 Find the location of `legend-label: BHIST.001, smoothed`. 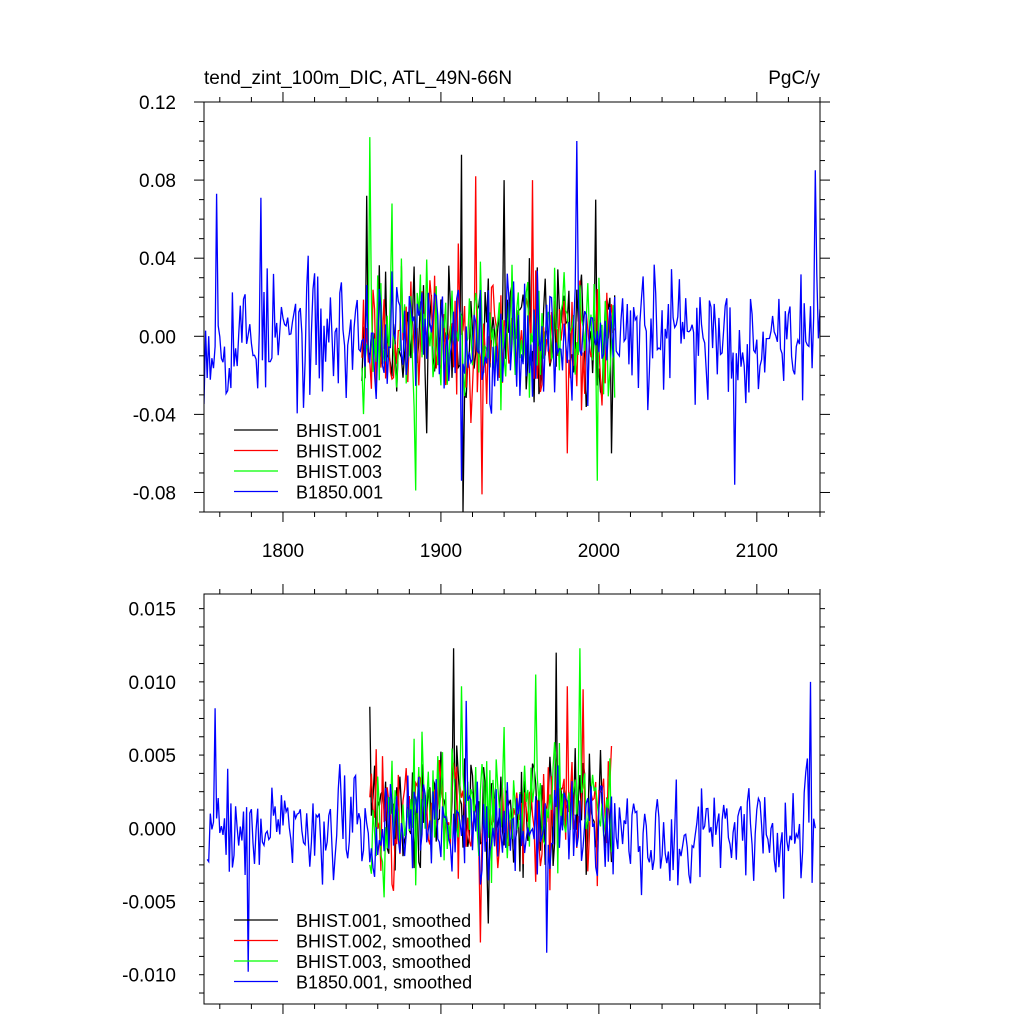

legend-label: BHIST.001, smoothed is located at coordinates (383, 921).